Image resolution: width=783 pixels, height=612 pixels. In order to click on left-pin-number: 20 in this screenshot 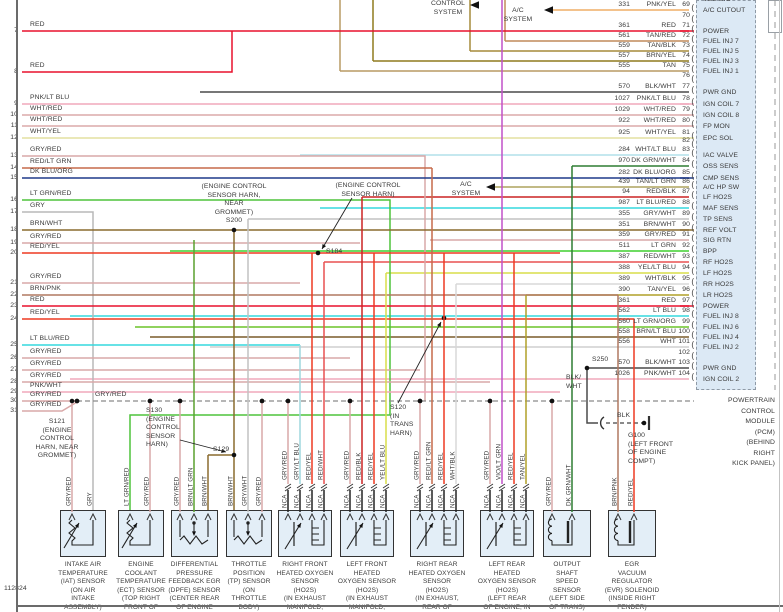, I will do `click(14, 252)`.